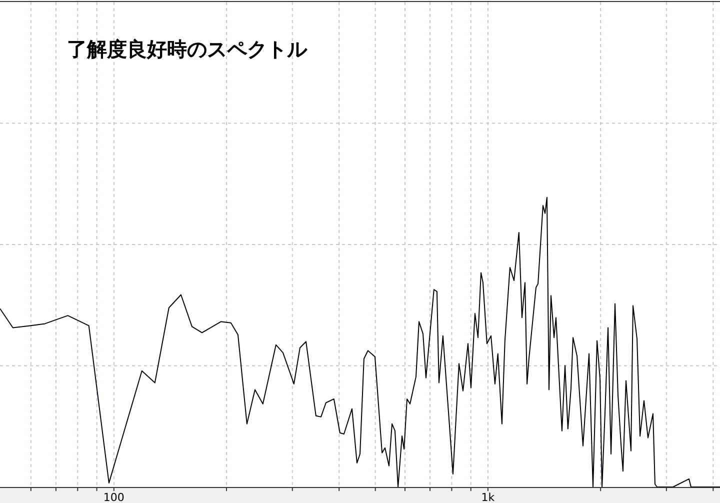 This screenshot has width=720, height=503. I want to click on x-tick-label: 1k, so click(488, 497).